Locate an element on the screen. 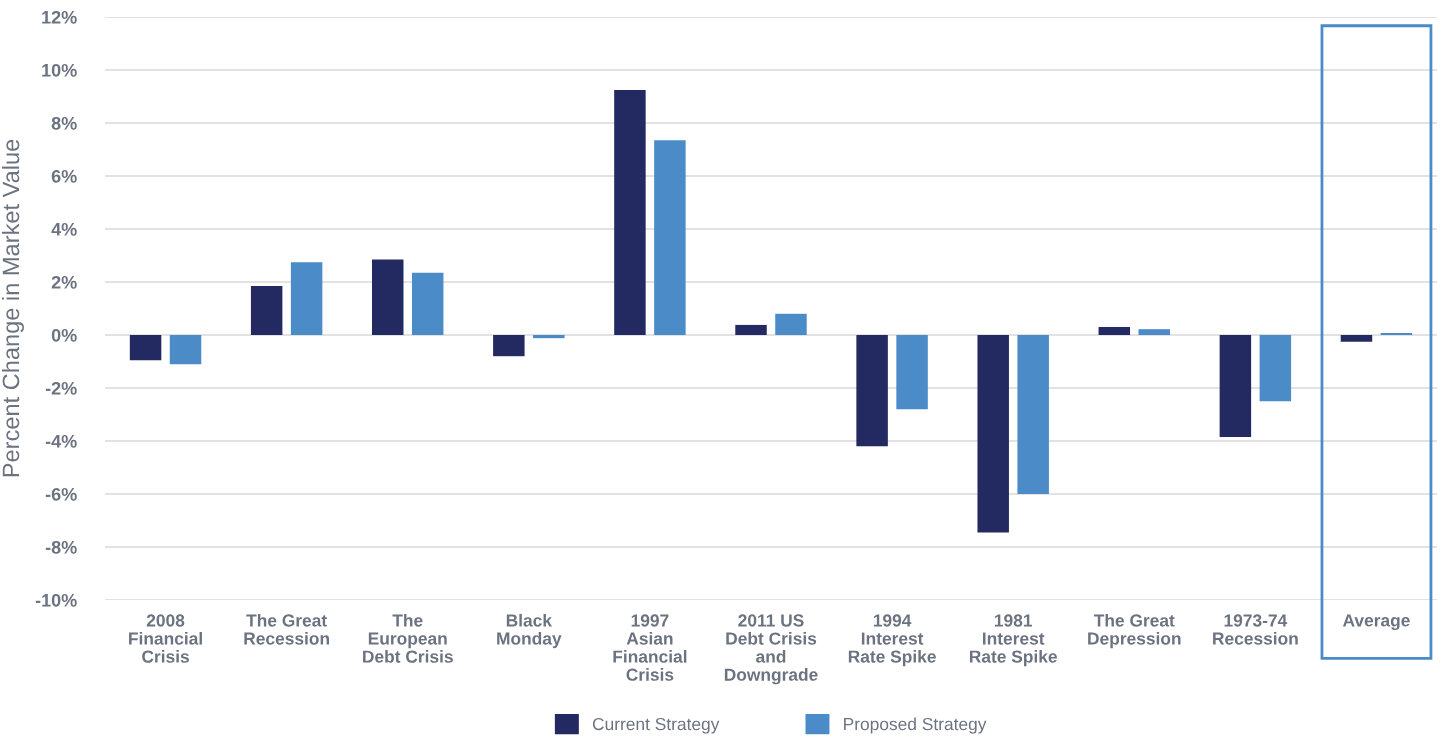 This screenshot has height=742, width=1444. y-tick-label: -4% is located at coordinates (61, 441).